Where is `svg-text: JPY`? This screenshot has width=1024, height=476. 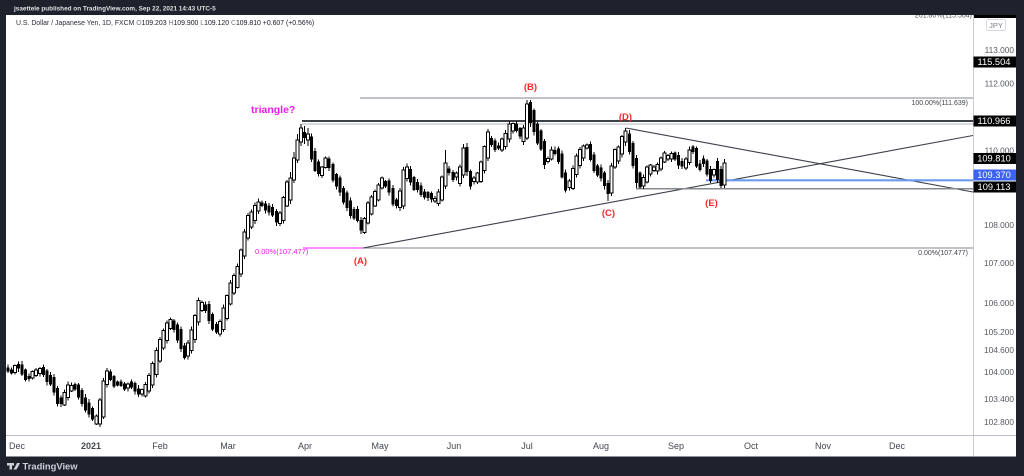
svg-text: JPY is located at coordinates (996, 25).